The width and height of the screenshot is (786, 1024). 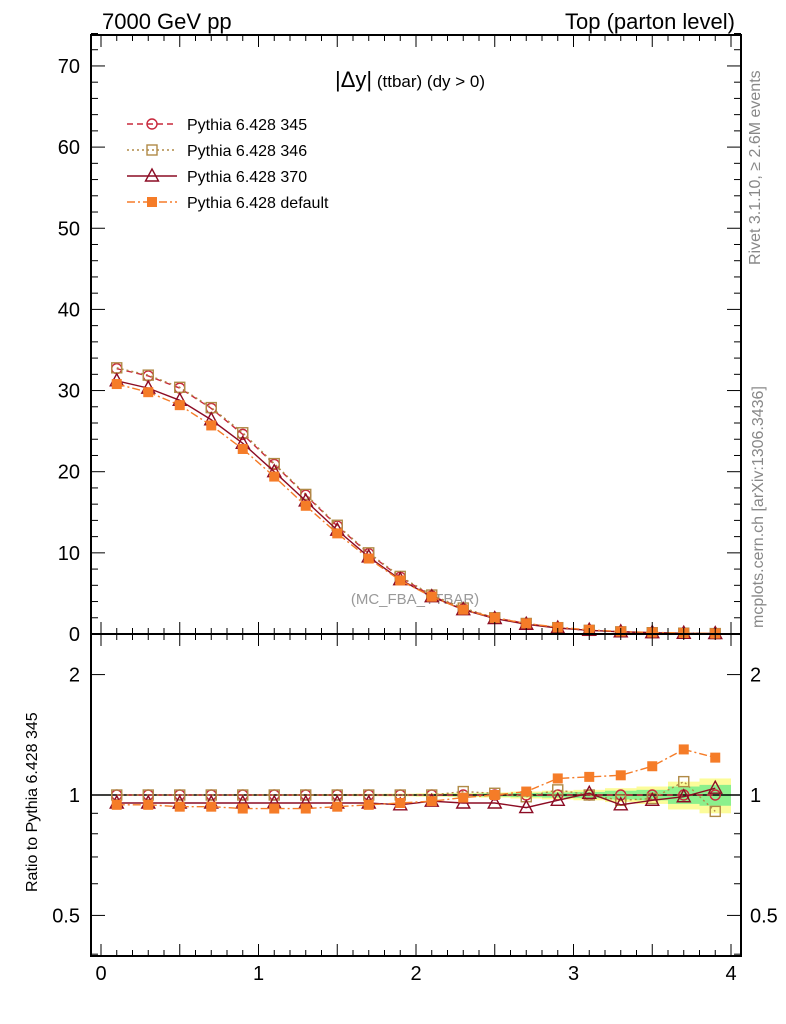 I want to click on ratio-ylabel: Ratio to Pythia 6.428 345, so click(x=32, y=802).